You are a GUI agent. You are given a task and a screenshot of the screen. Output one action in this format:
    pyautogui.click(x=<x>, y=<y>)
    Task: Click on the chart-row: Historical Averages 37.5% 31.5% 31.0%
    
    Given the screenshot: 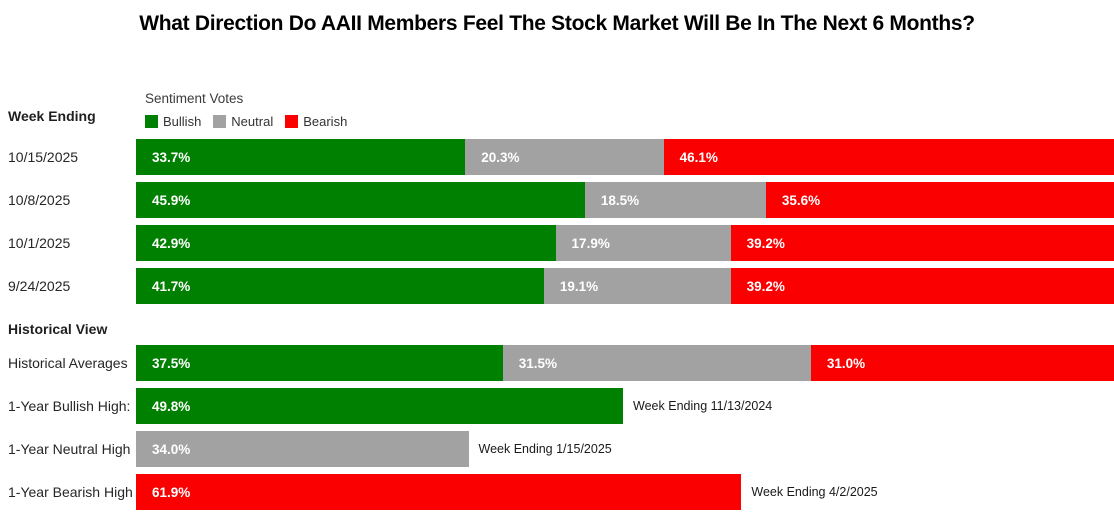 What is the action you would take?
    pyautogui.click(x=557, y=363)
    